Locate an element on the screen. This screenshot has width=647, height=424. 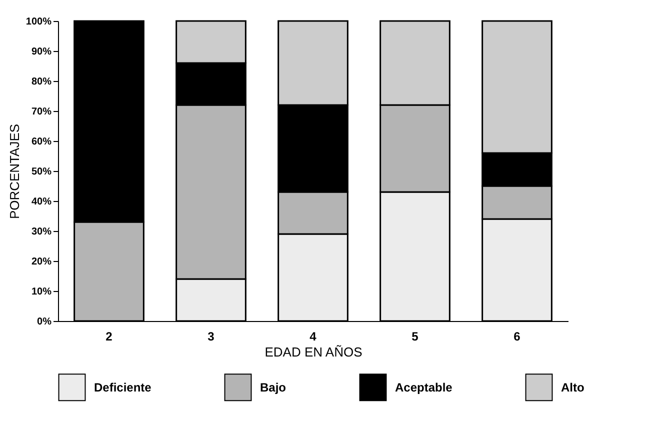
y-tick-label: 0% is located at coordinates (44, 322).